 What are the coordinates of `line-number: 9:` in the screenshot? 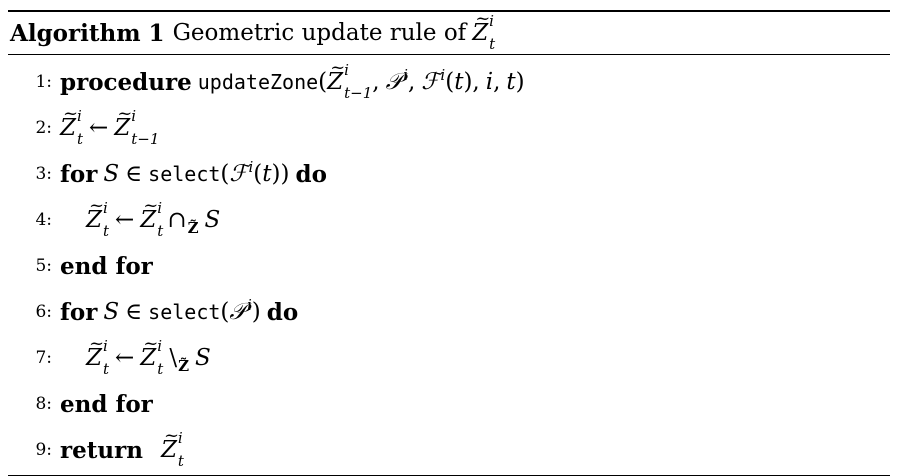 It's located at (43, 450).